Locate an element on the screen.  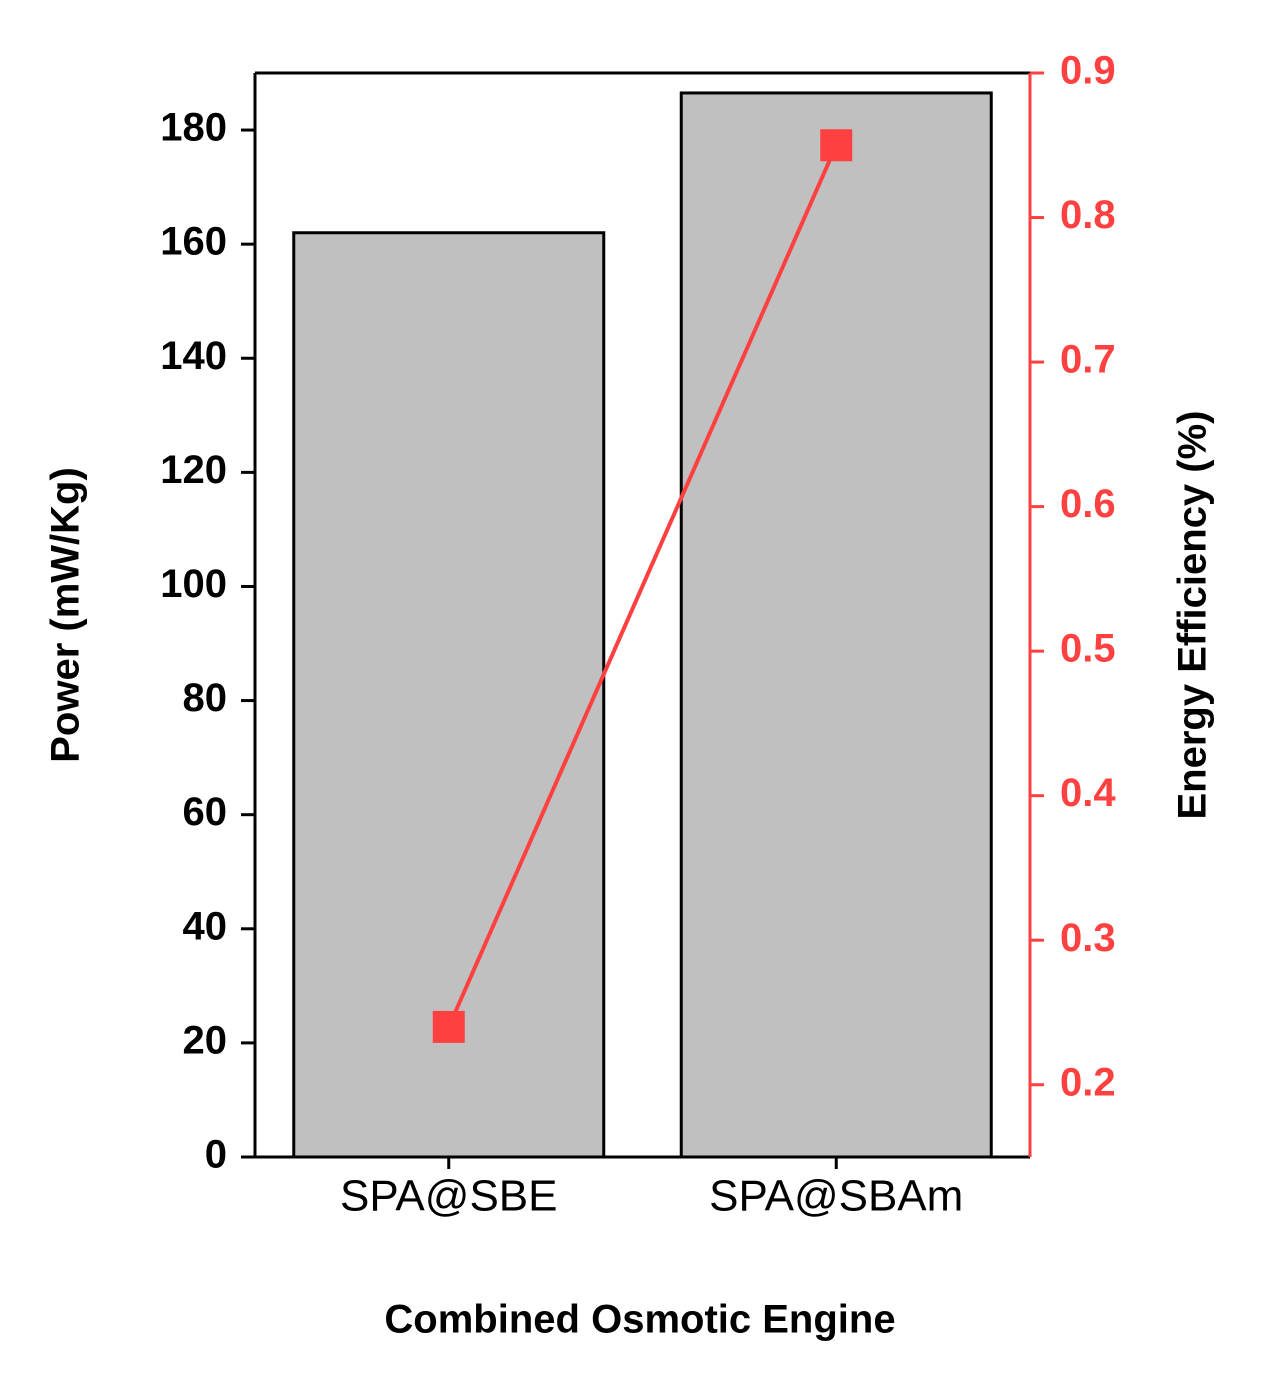
y-tick-label: 120 is located at coordinates (193, 470).